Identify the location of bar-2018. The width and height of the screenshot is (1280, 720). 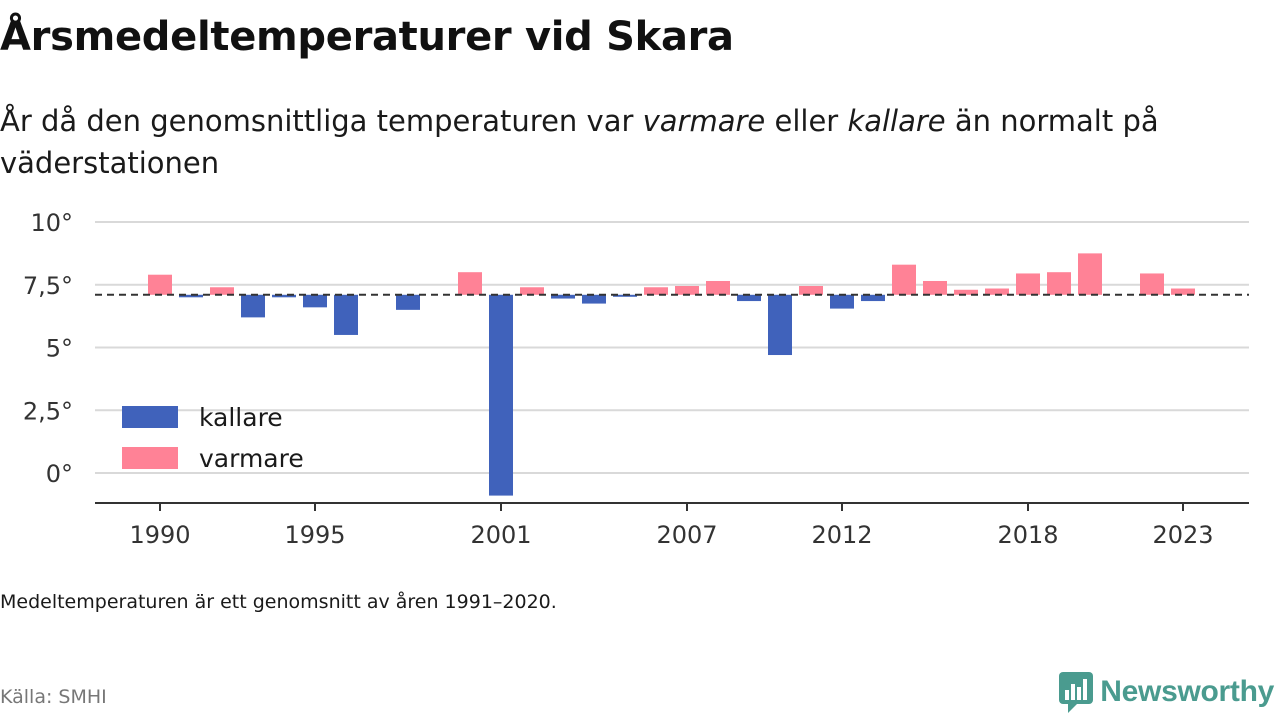
(1028, 284).